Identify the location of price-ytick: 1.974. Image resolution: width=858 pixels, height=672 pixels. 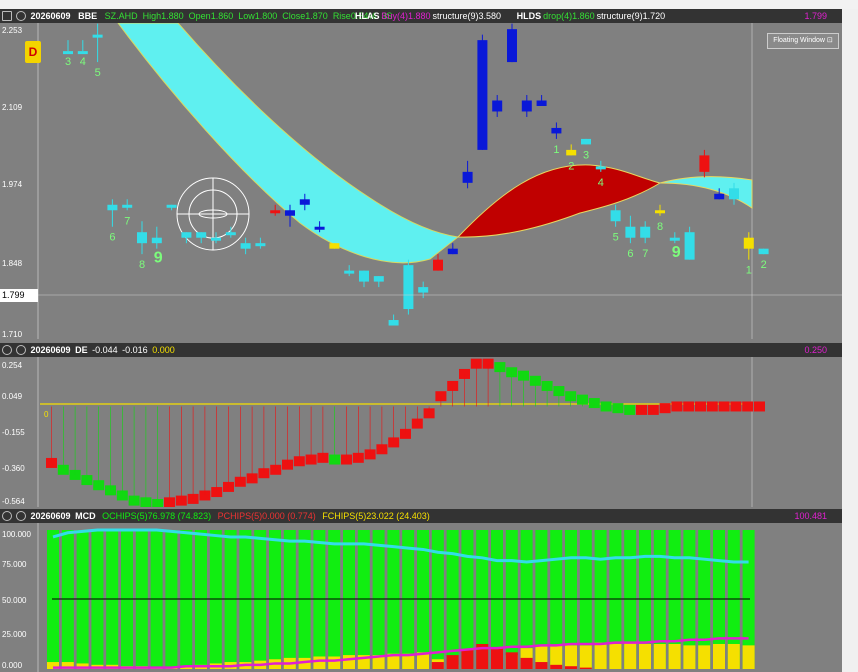
(12, 184).